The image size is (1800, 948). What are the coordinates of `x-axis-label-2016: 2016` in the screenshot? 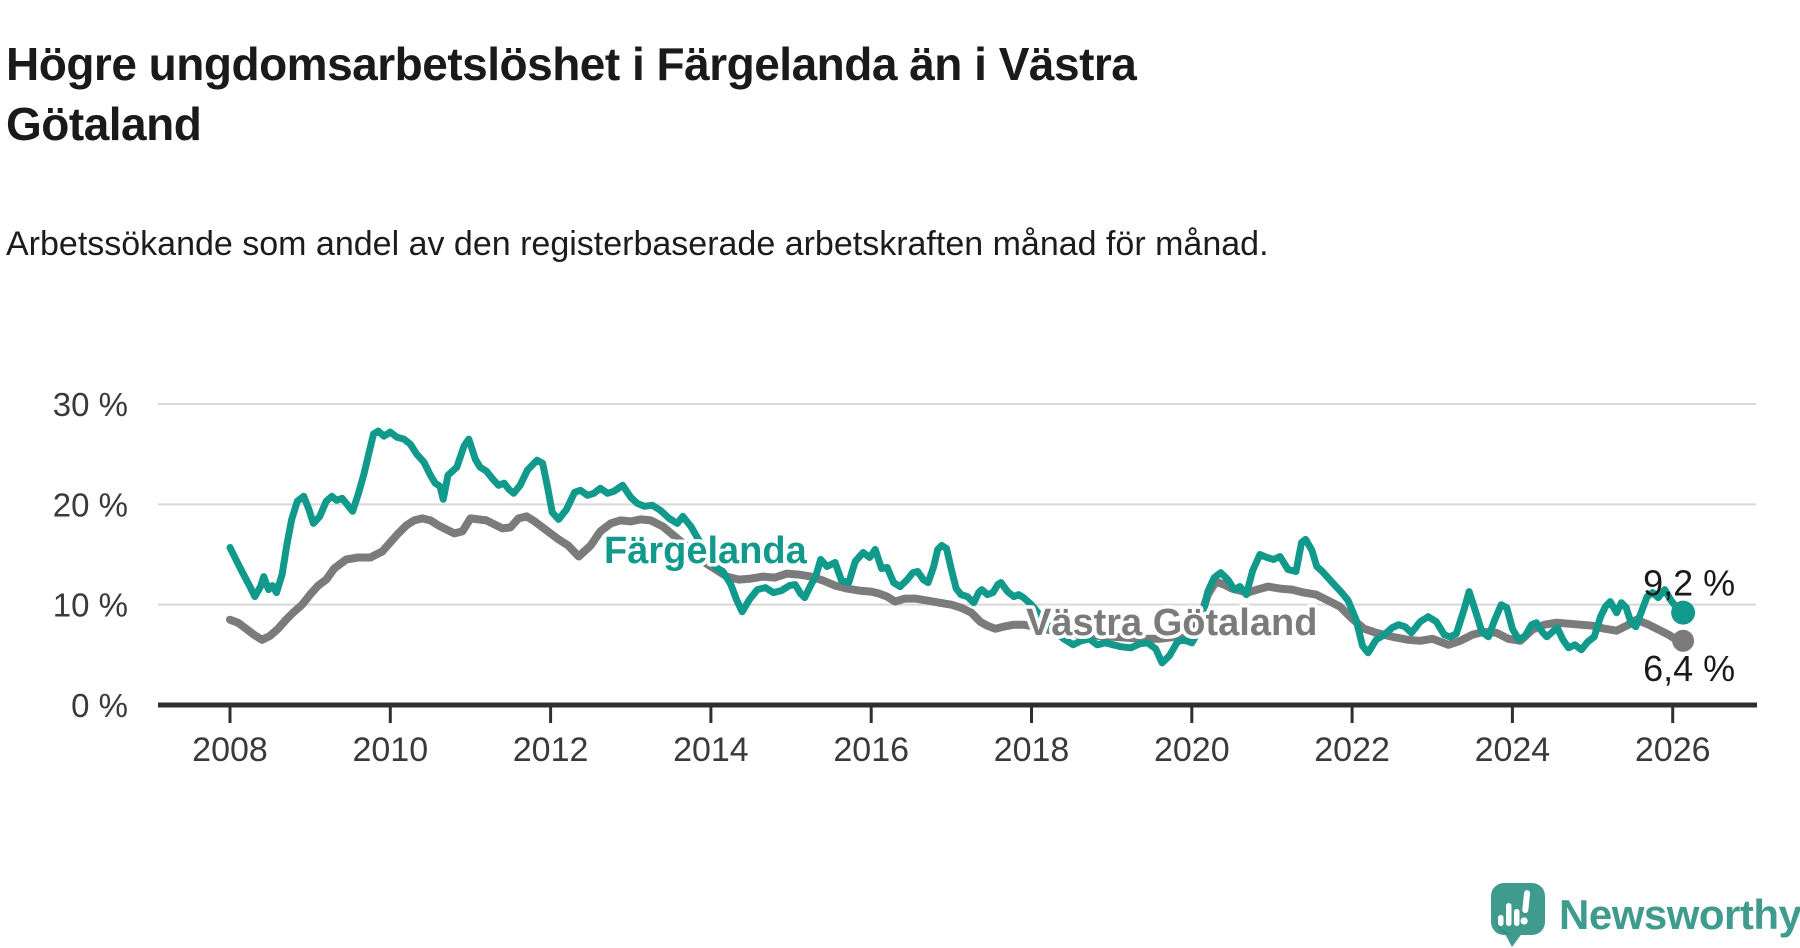 It's located at (871, 750).